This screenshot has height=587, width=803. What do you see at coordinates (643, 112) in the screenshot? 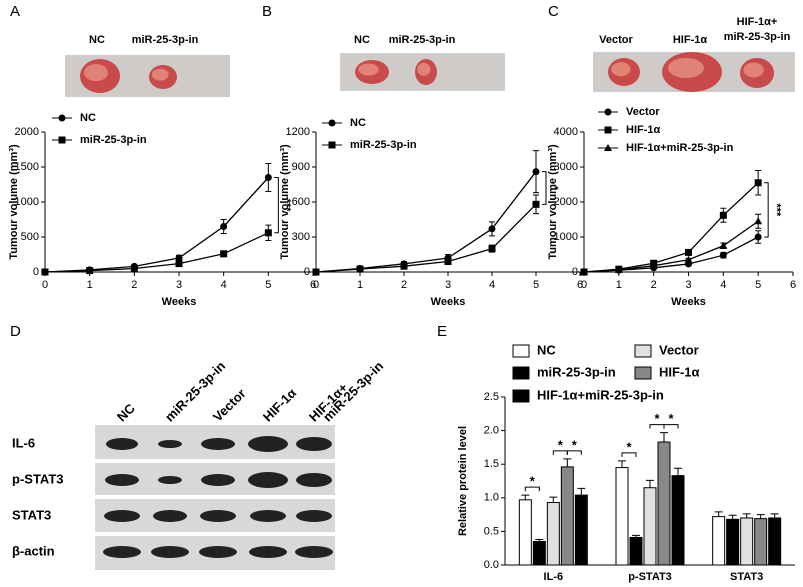
I see `legend-label: Vector` at bounding box center [643, 112].